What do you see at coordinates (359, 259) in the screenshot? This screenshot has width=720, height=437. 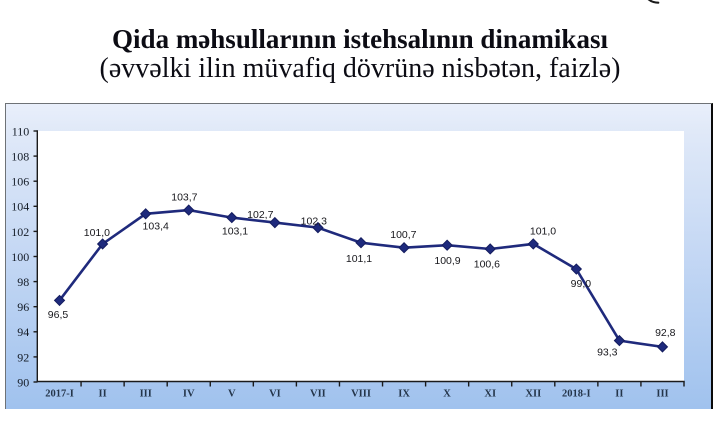 I see `svg-text: 101,1` at bounding box center [359, 259].